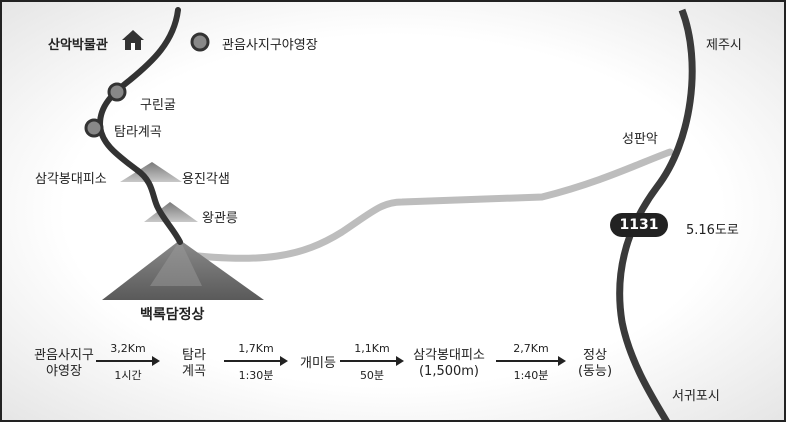 The height and width of the screenshot is (422, 786). I want to click on label-yongjin: 용진각샘, so click(206, 179).